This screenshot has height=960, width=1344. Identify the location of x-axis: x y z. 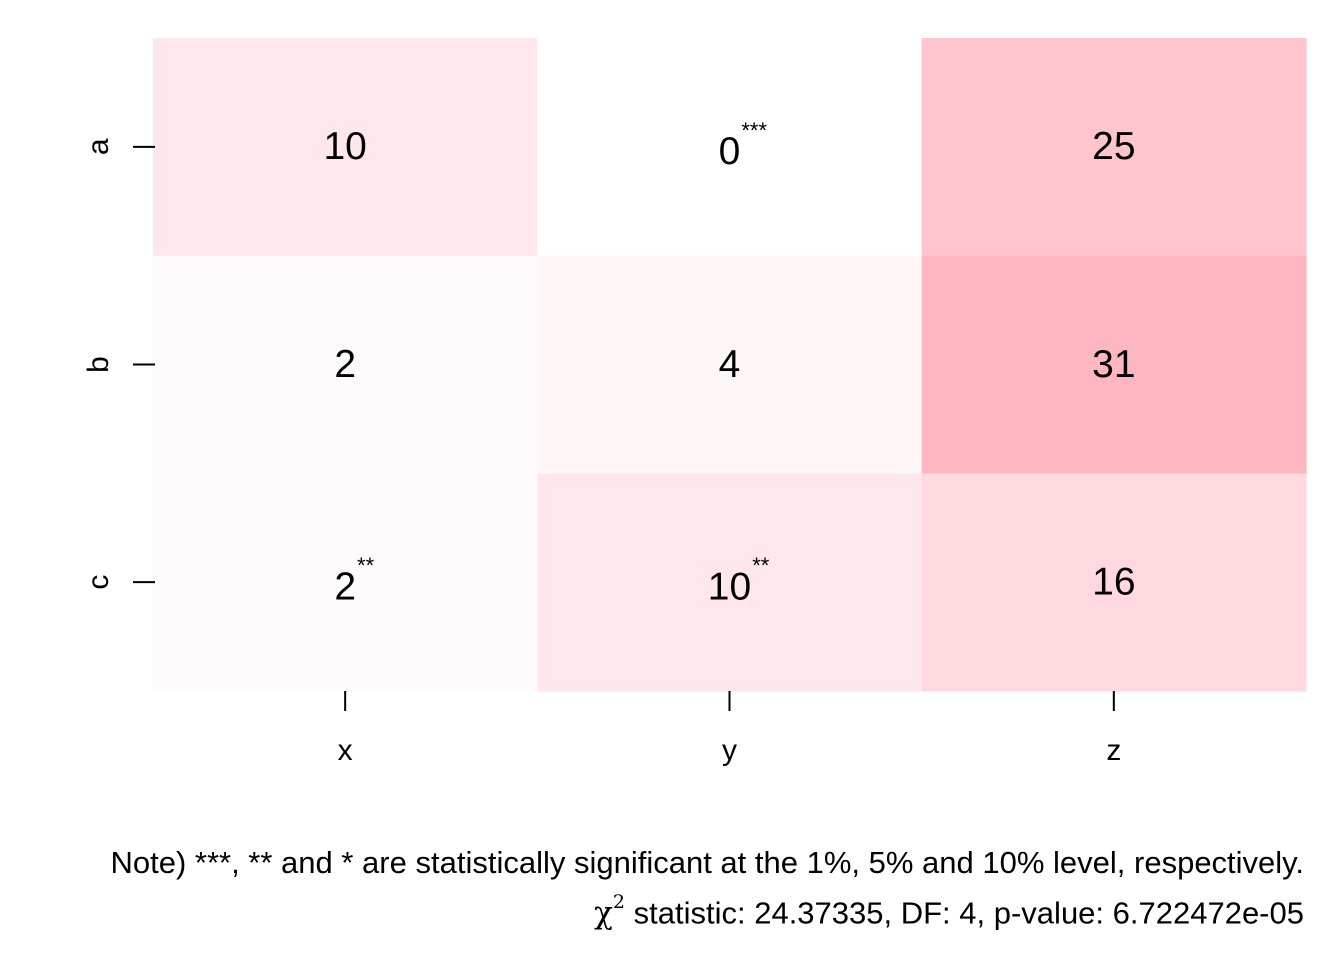
(729, 729).